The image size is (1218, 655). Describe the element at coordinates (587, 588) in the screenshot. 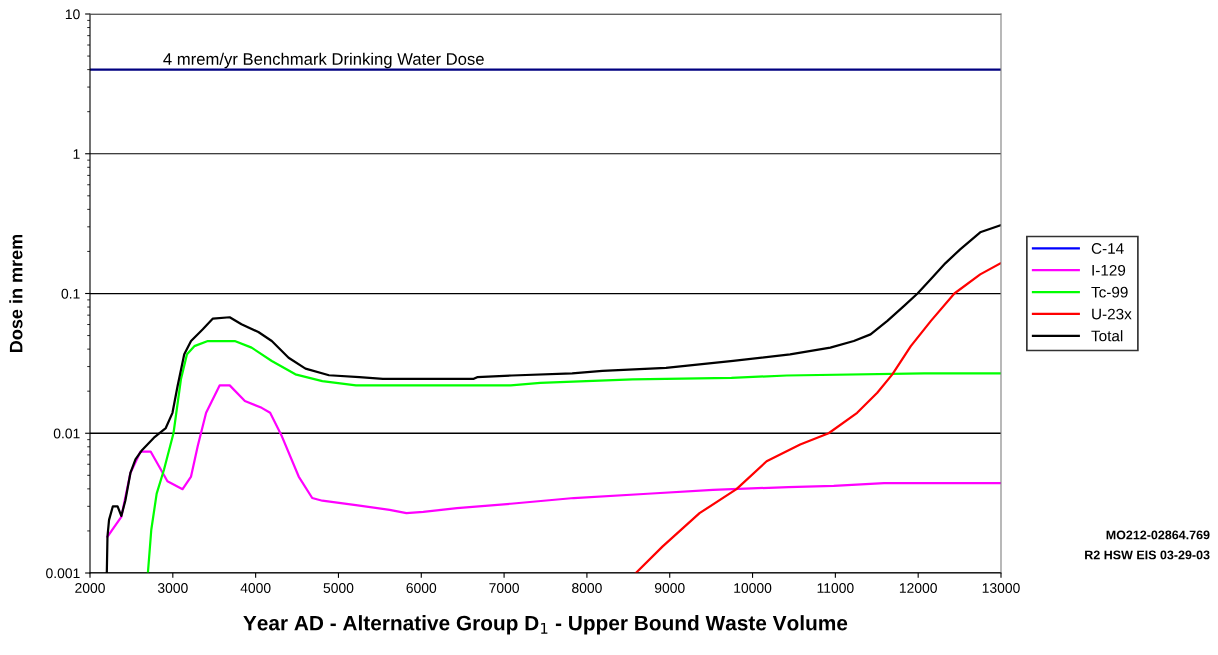

I see `x-tick-label: 8000` at that location.